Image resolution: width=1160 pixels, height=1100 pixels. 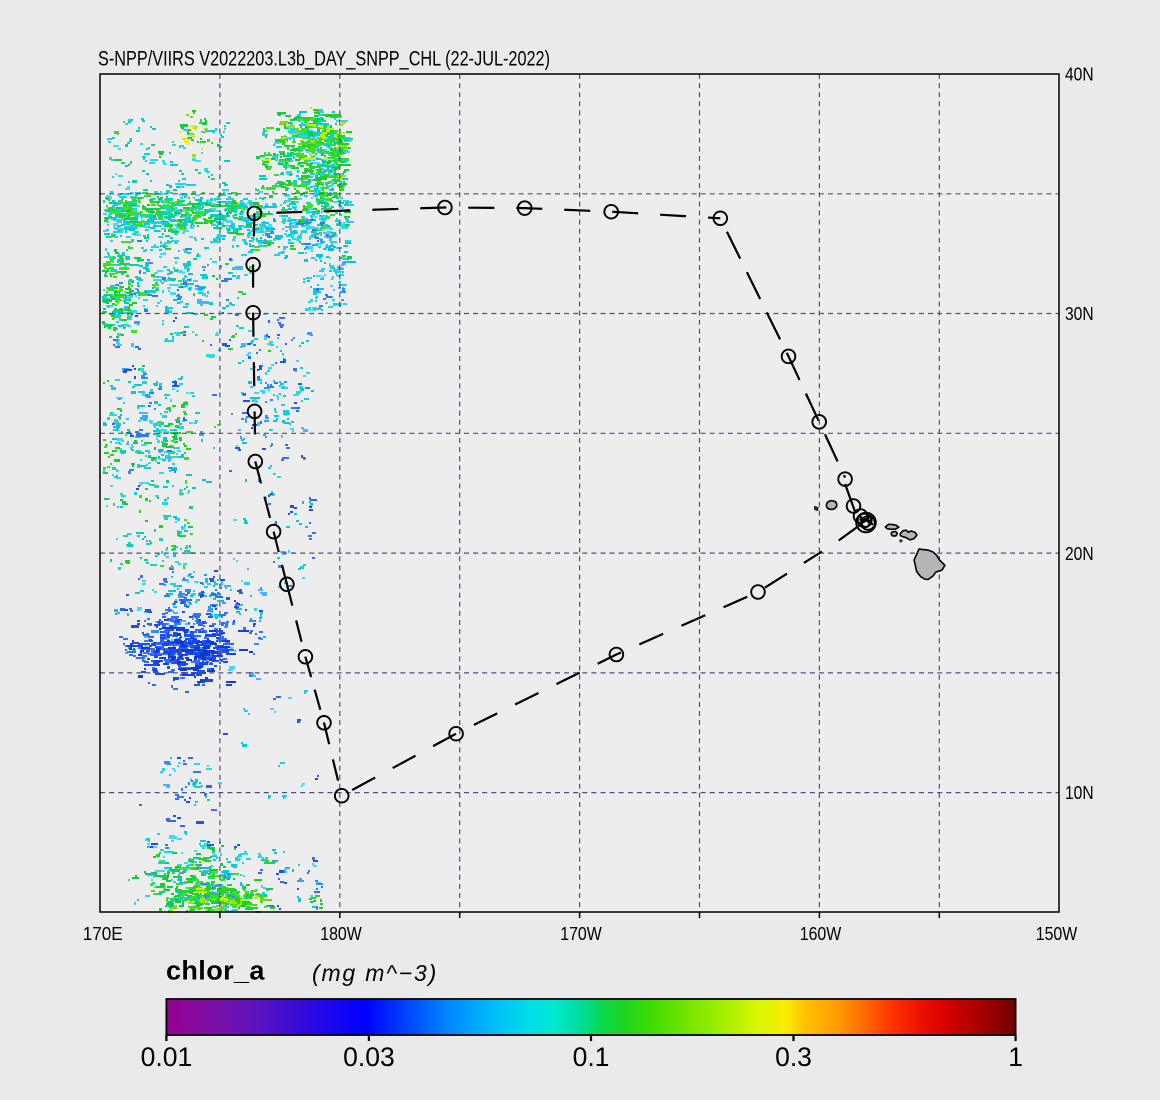 What do you see at coordinates (1015, 1057) in the screenshot?
I see `svg-text: 1` at bounding box center [1015, 1057].